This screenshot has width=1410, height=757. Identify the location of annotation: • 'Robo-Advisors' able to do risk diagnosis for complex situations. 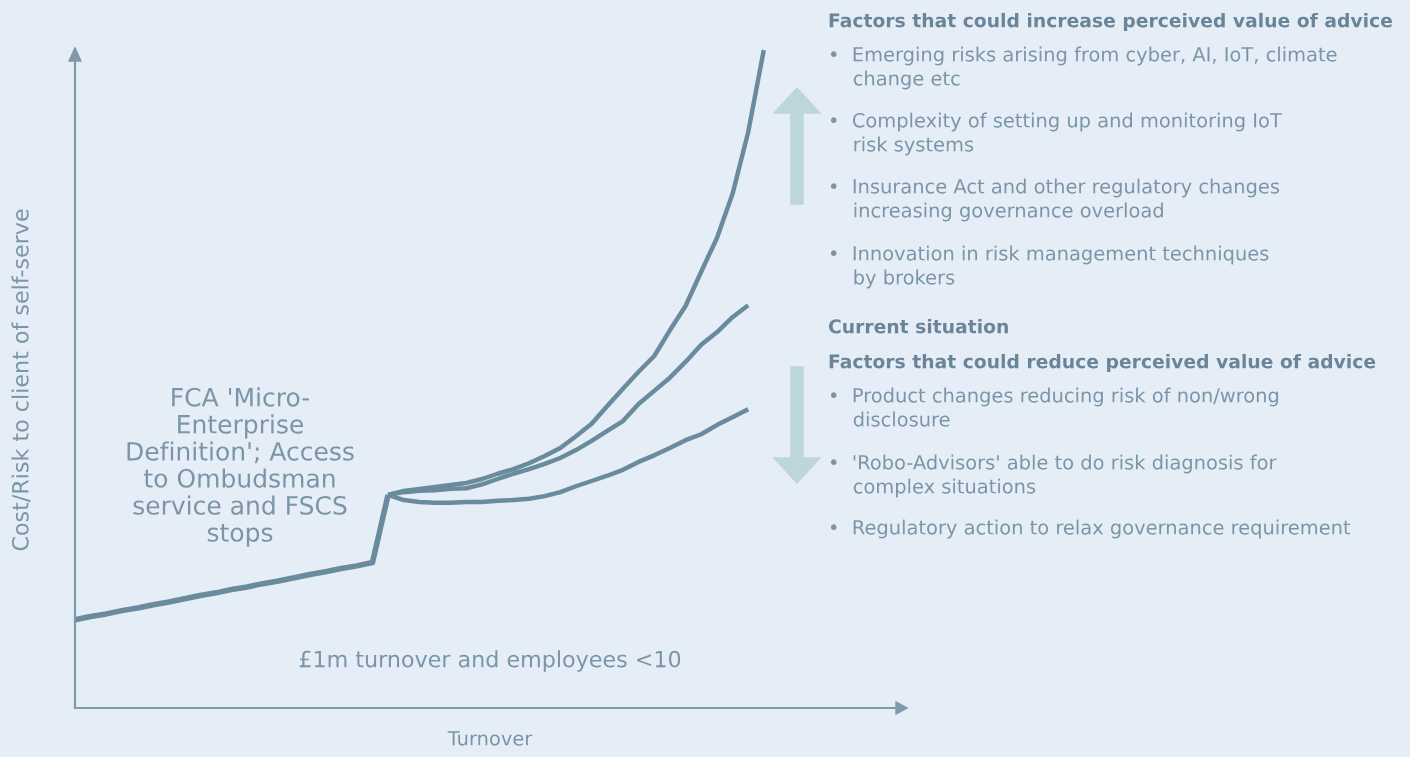
(1053, 476).